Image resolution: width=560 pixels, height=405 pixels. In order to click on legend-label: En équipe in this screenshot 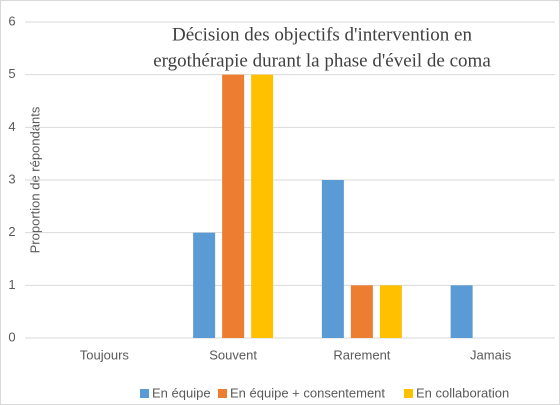, I will do `click(181, 392)`.